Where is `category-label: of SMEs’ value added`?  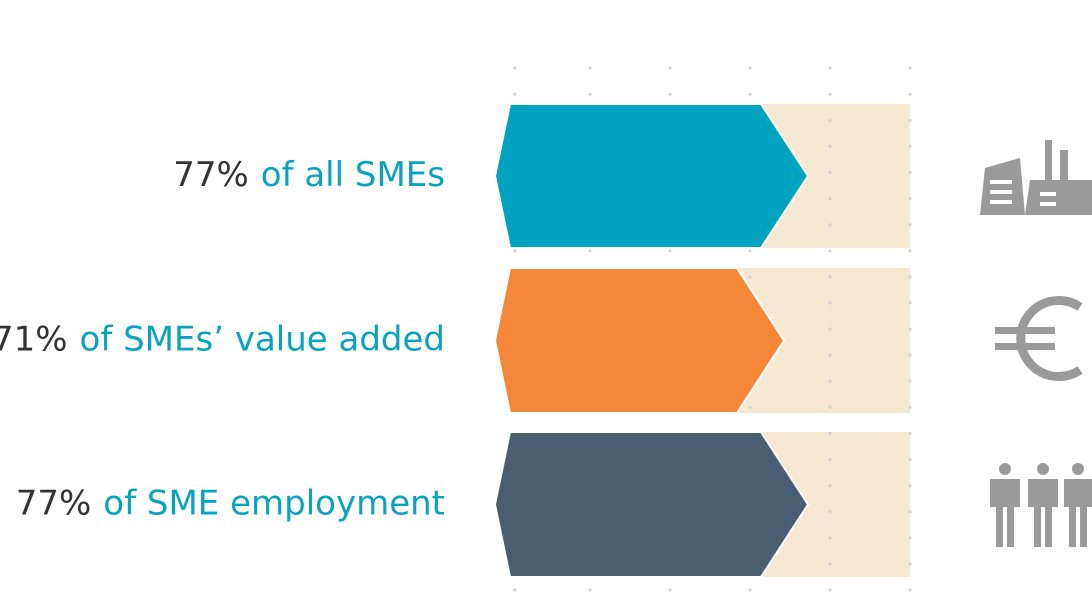 category-label: of SMEs’ value added is located at coordinates (262, 339).